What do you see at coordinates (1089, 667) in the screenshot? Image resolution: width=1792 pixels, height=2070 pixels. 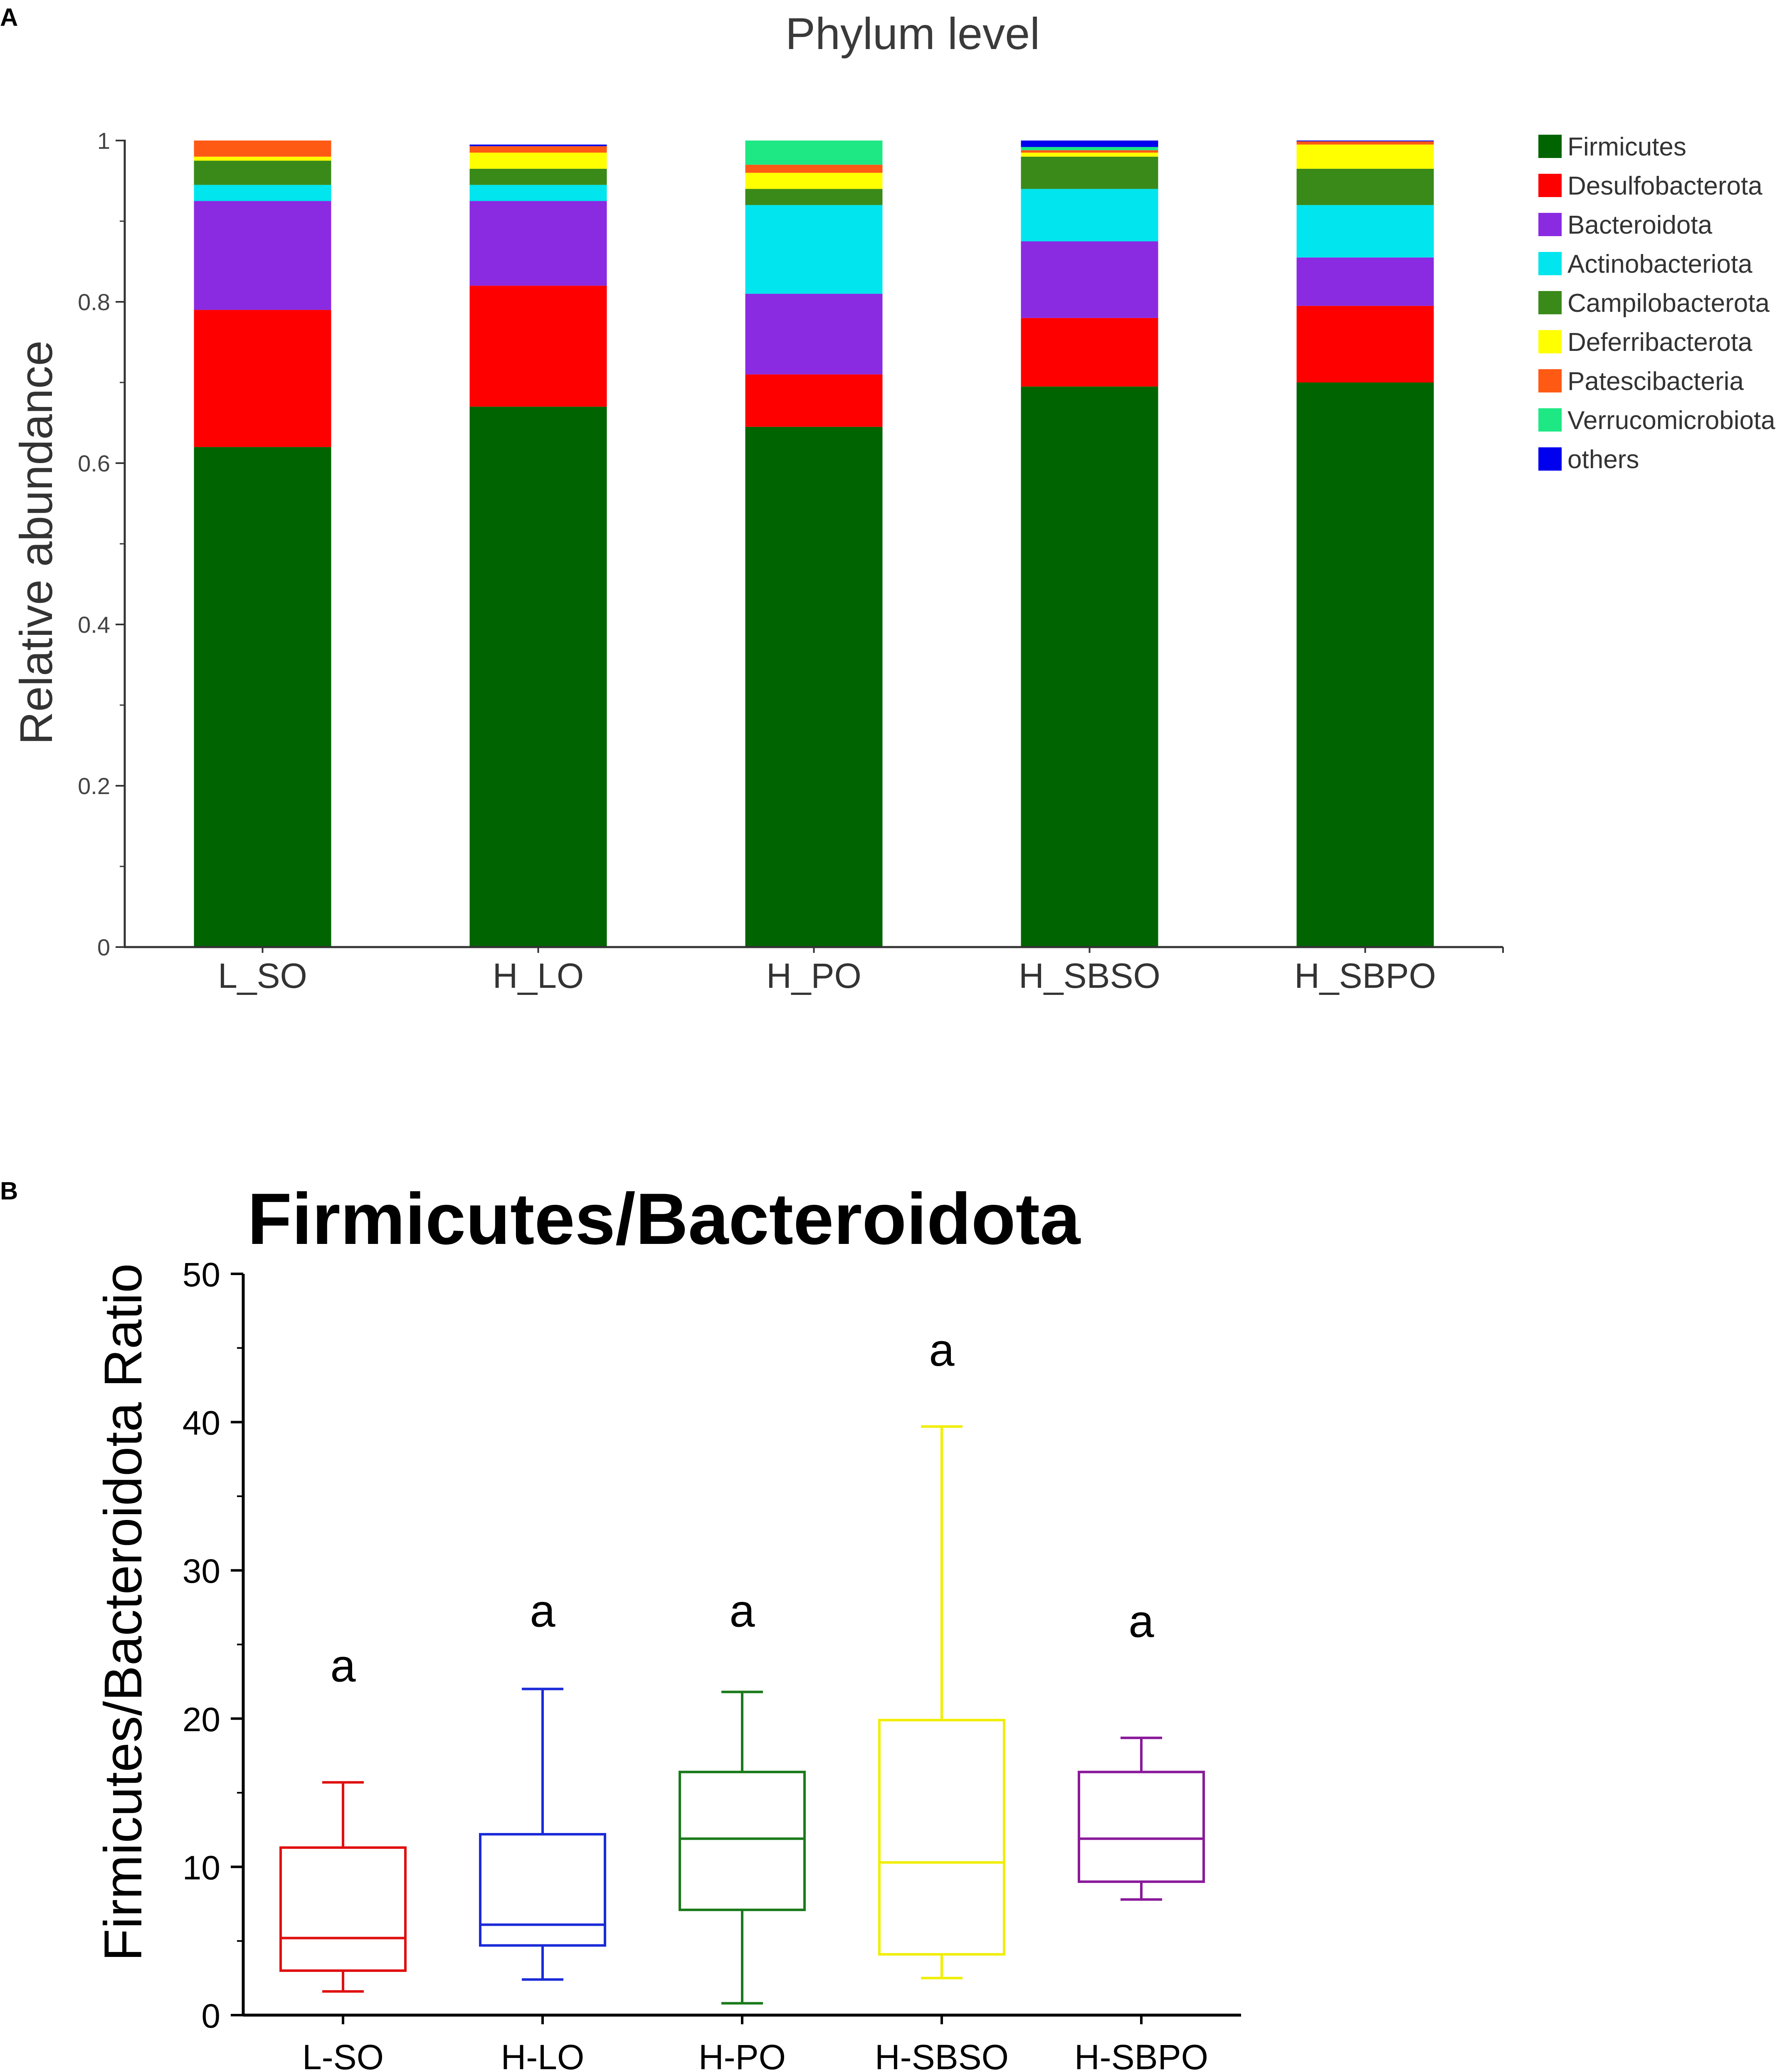 I see `bar-segment-h-sbso-firmicutes` at bounding box center [1089, 667].